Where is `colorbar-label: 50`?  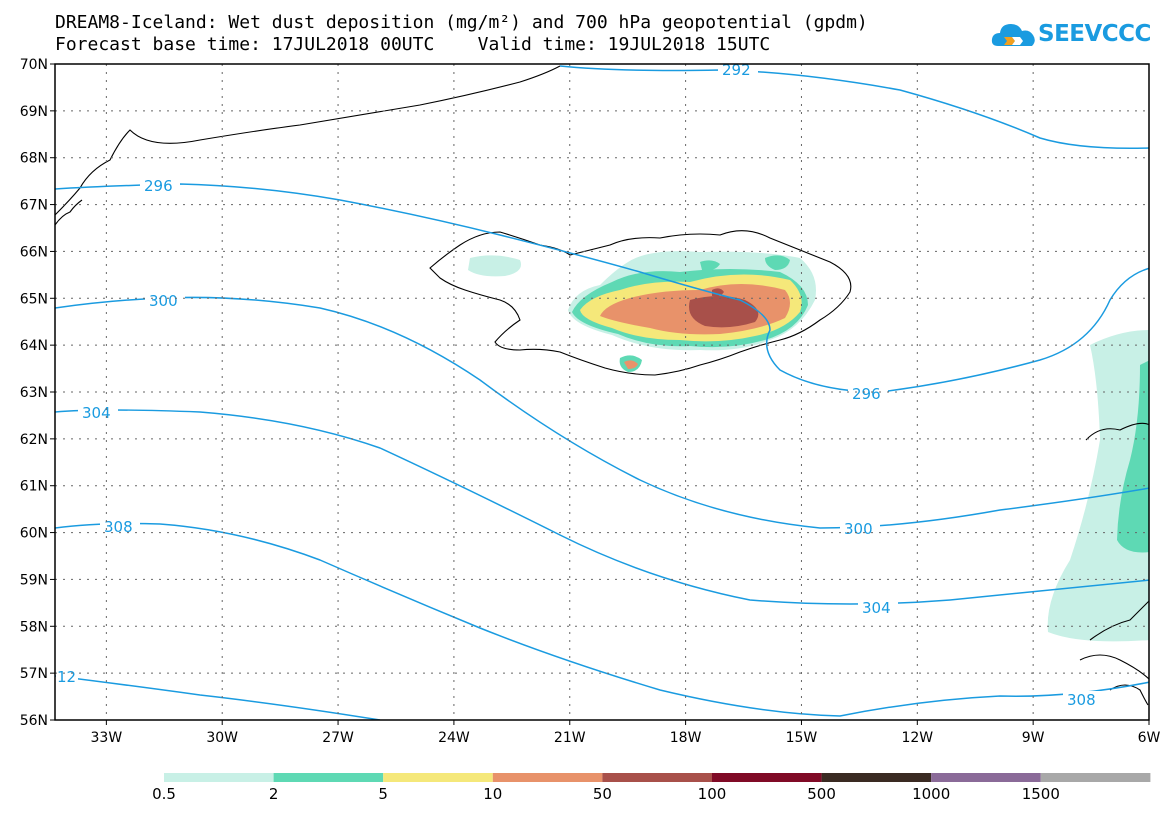
colorbar-label: 50 is located at coordinates (602, 794).